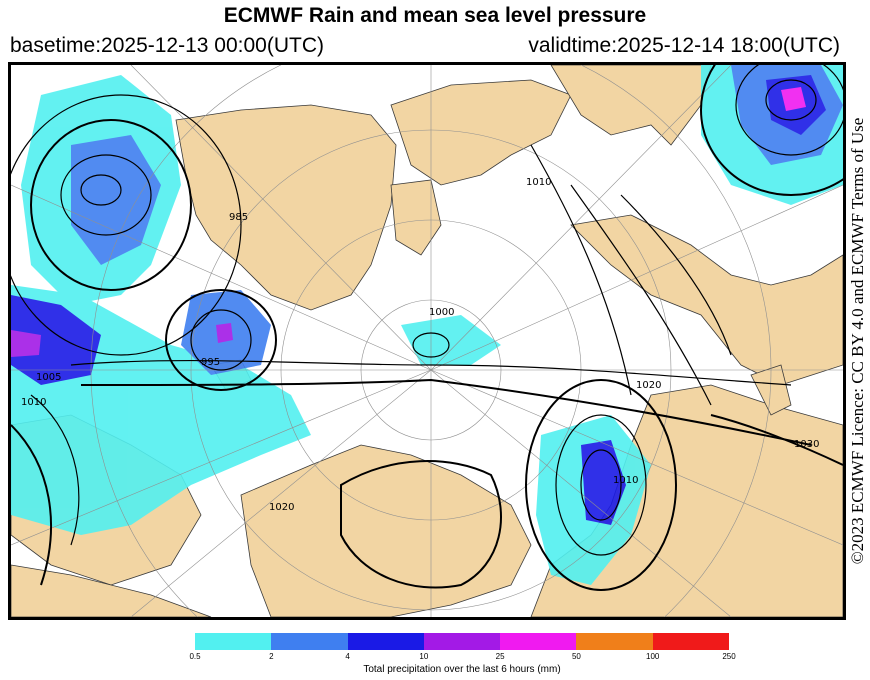  What do you see at coordinates (347, 656) in the screenshot?
I see `legend-tick: 4` at bounding box center [347, 656].